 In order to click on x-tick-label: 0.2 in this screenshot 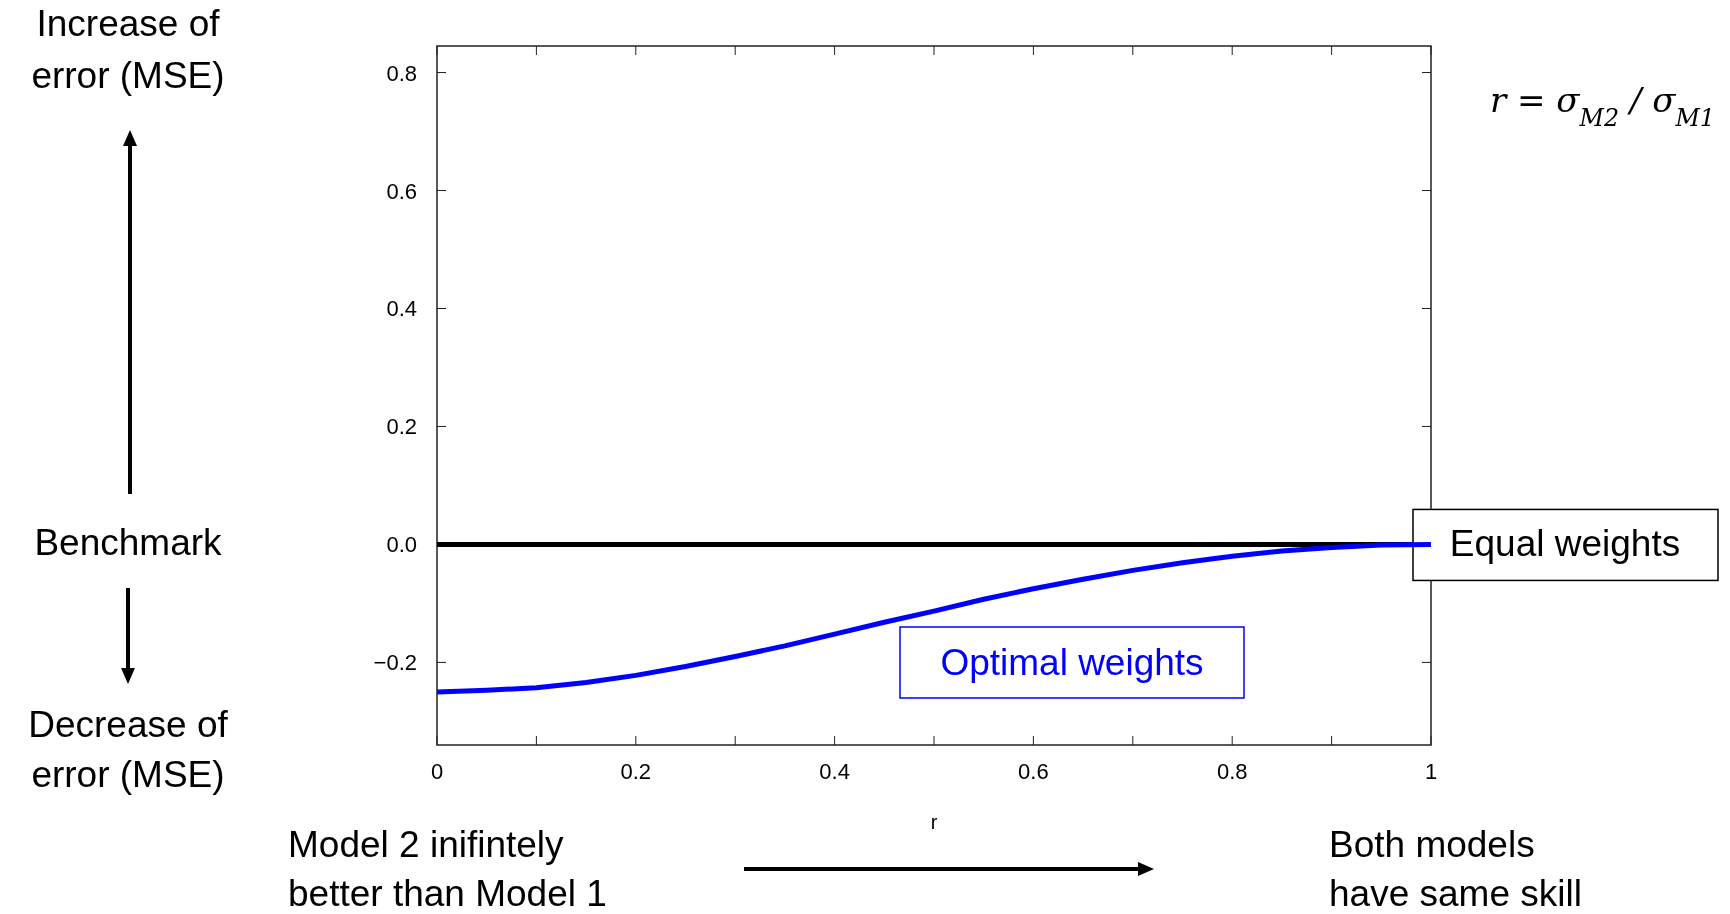, I will do `click(636, 771)`.